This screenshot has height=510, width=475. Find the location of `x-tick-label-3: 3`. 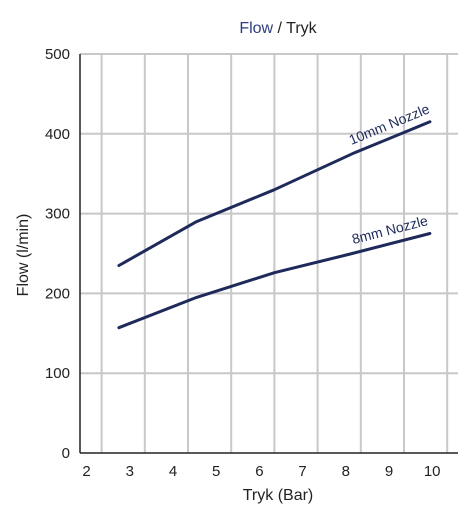

x-tick-label-3: 3 is located at coordinates (130, 471).